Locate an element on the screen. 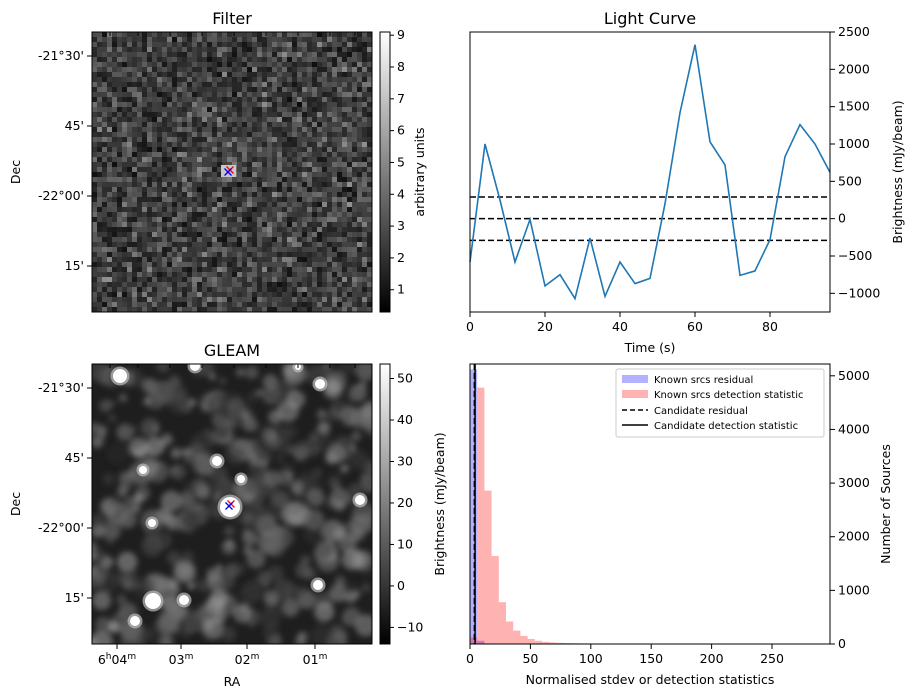  legend-swatch-residual is located at coordinates (635, 379).